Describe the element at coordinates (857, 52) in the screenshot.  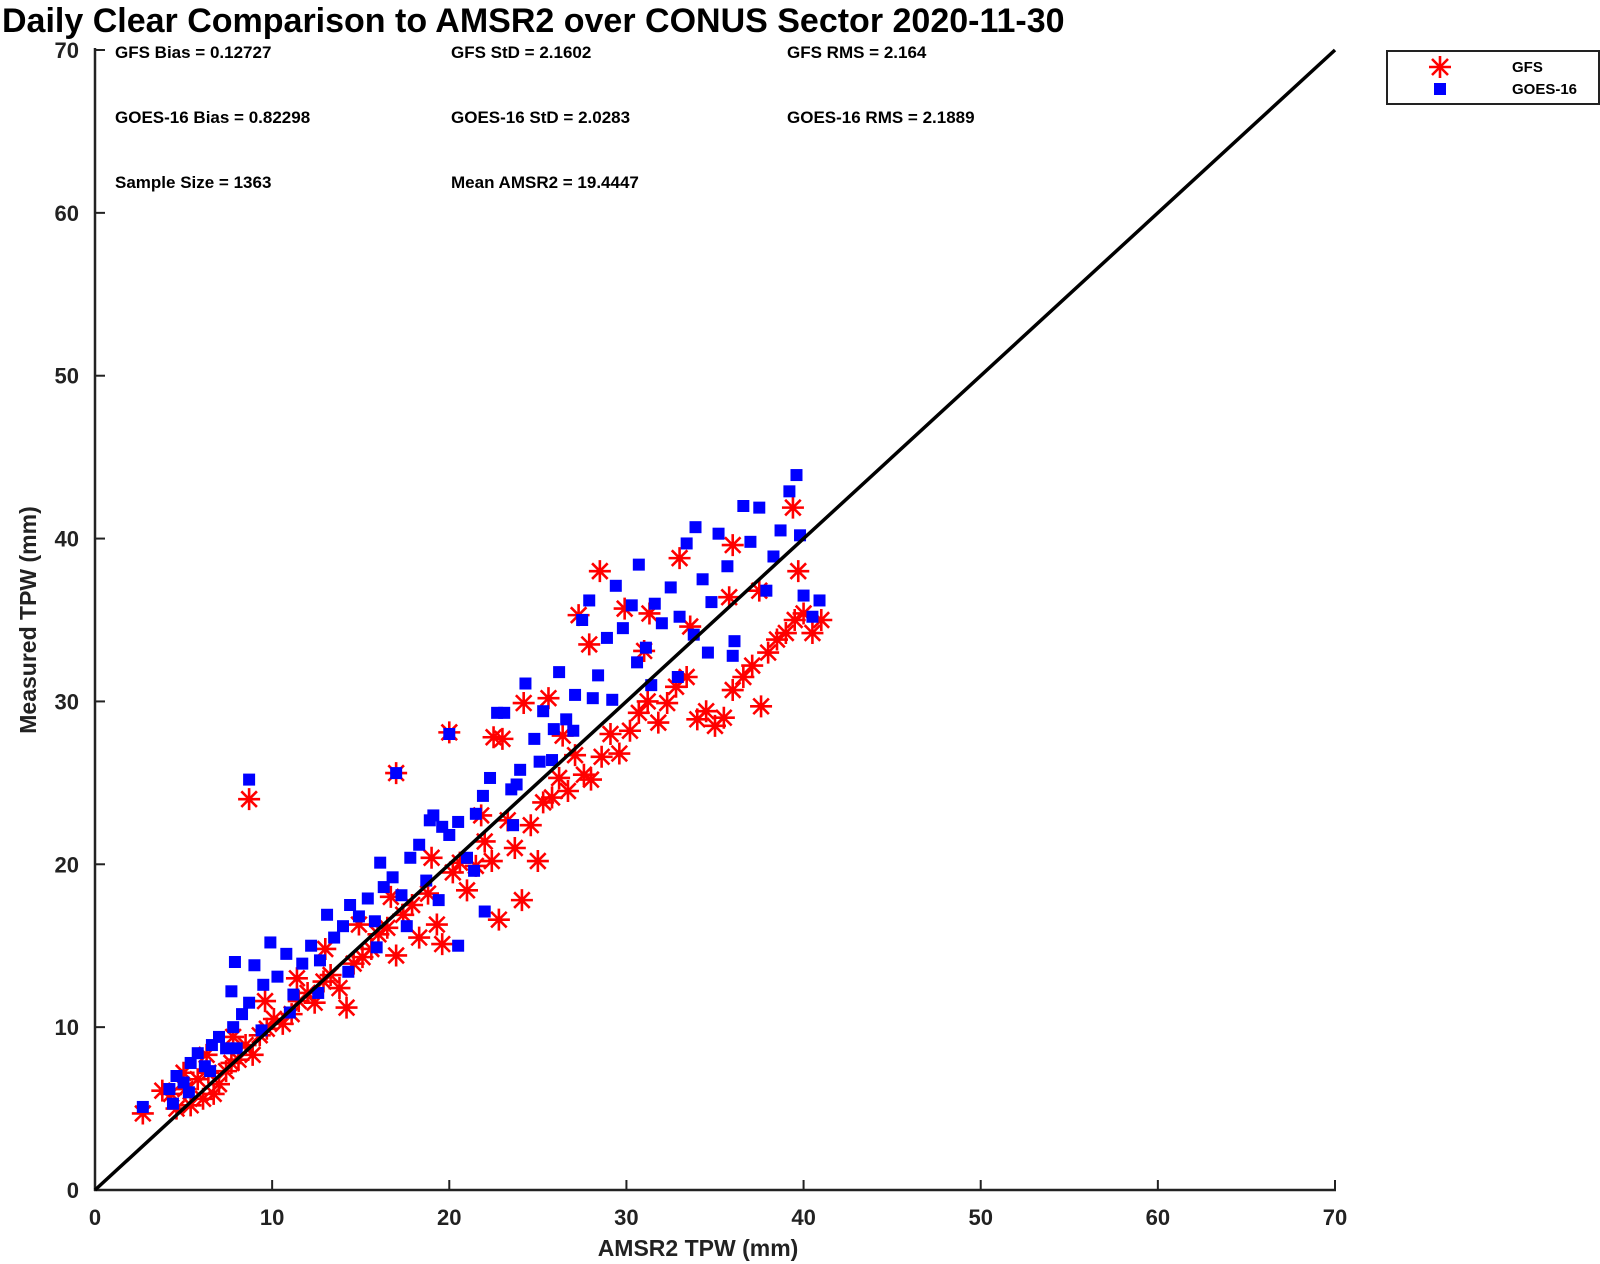
I see `stat-gfs-rms: GFS RMS = 2.164` at that location.